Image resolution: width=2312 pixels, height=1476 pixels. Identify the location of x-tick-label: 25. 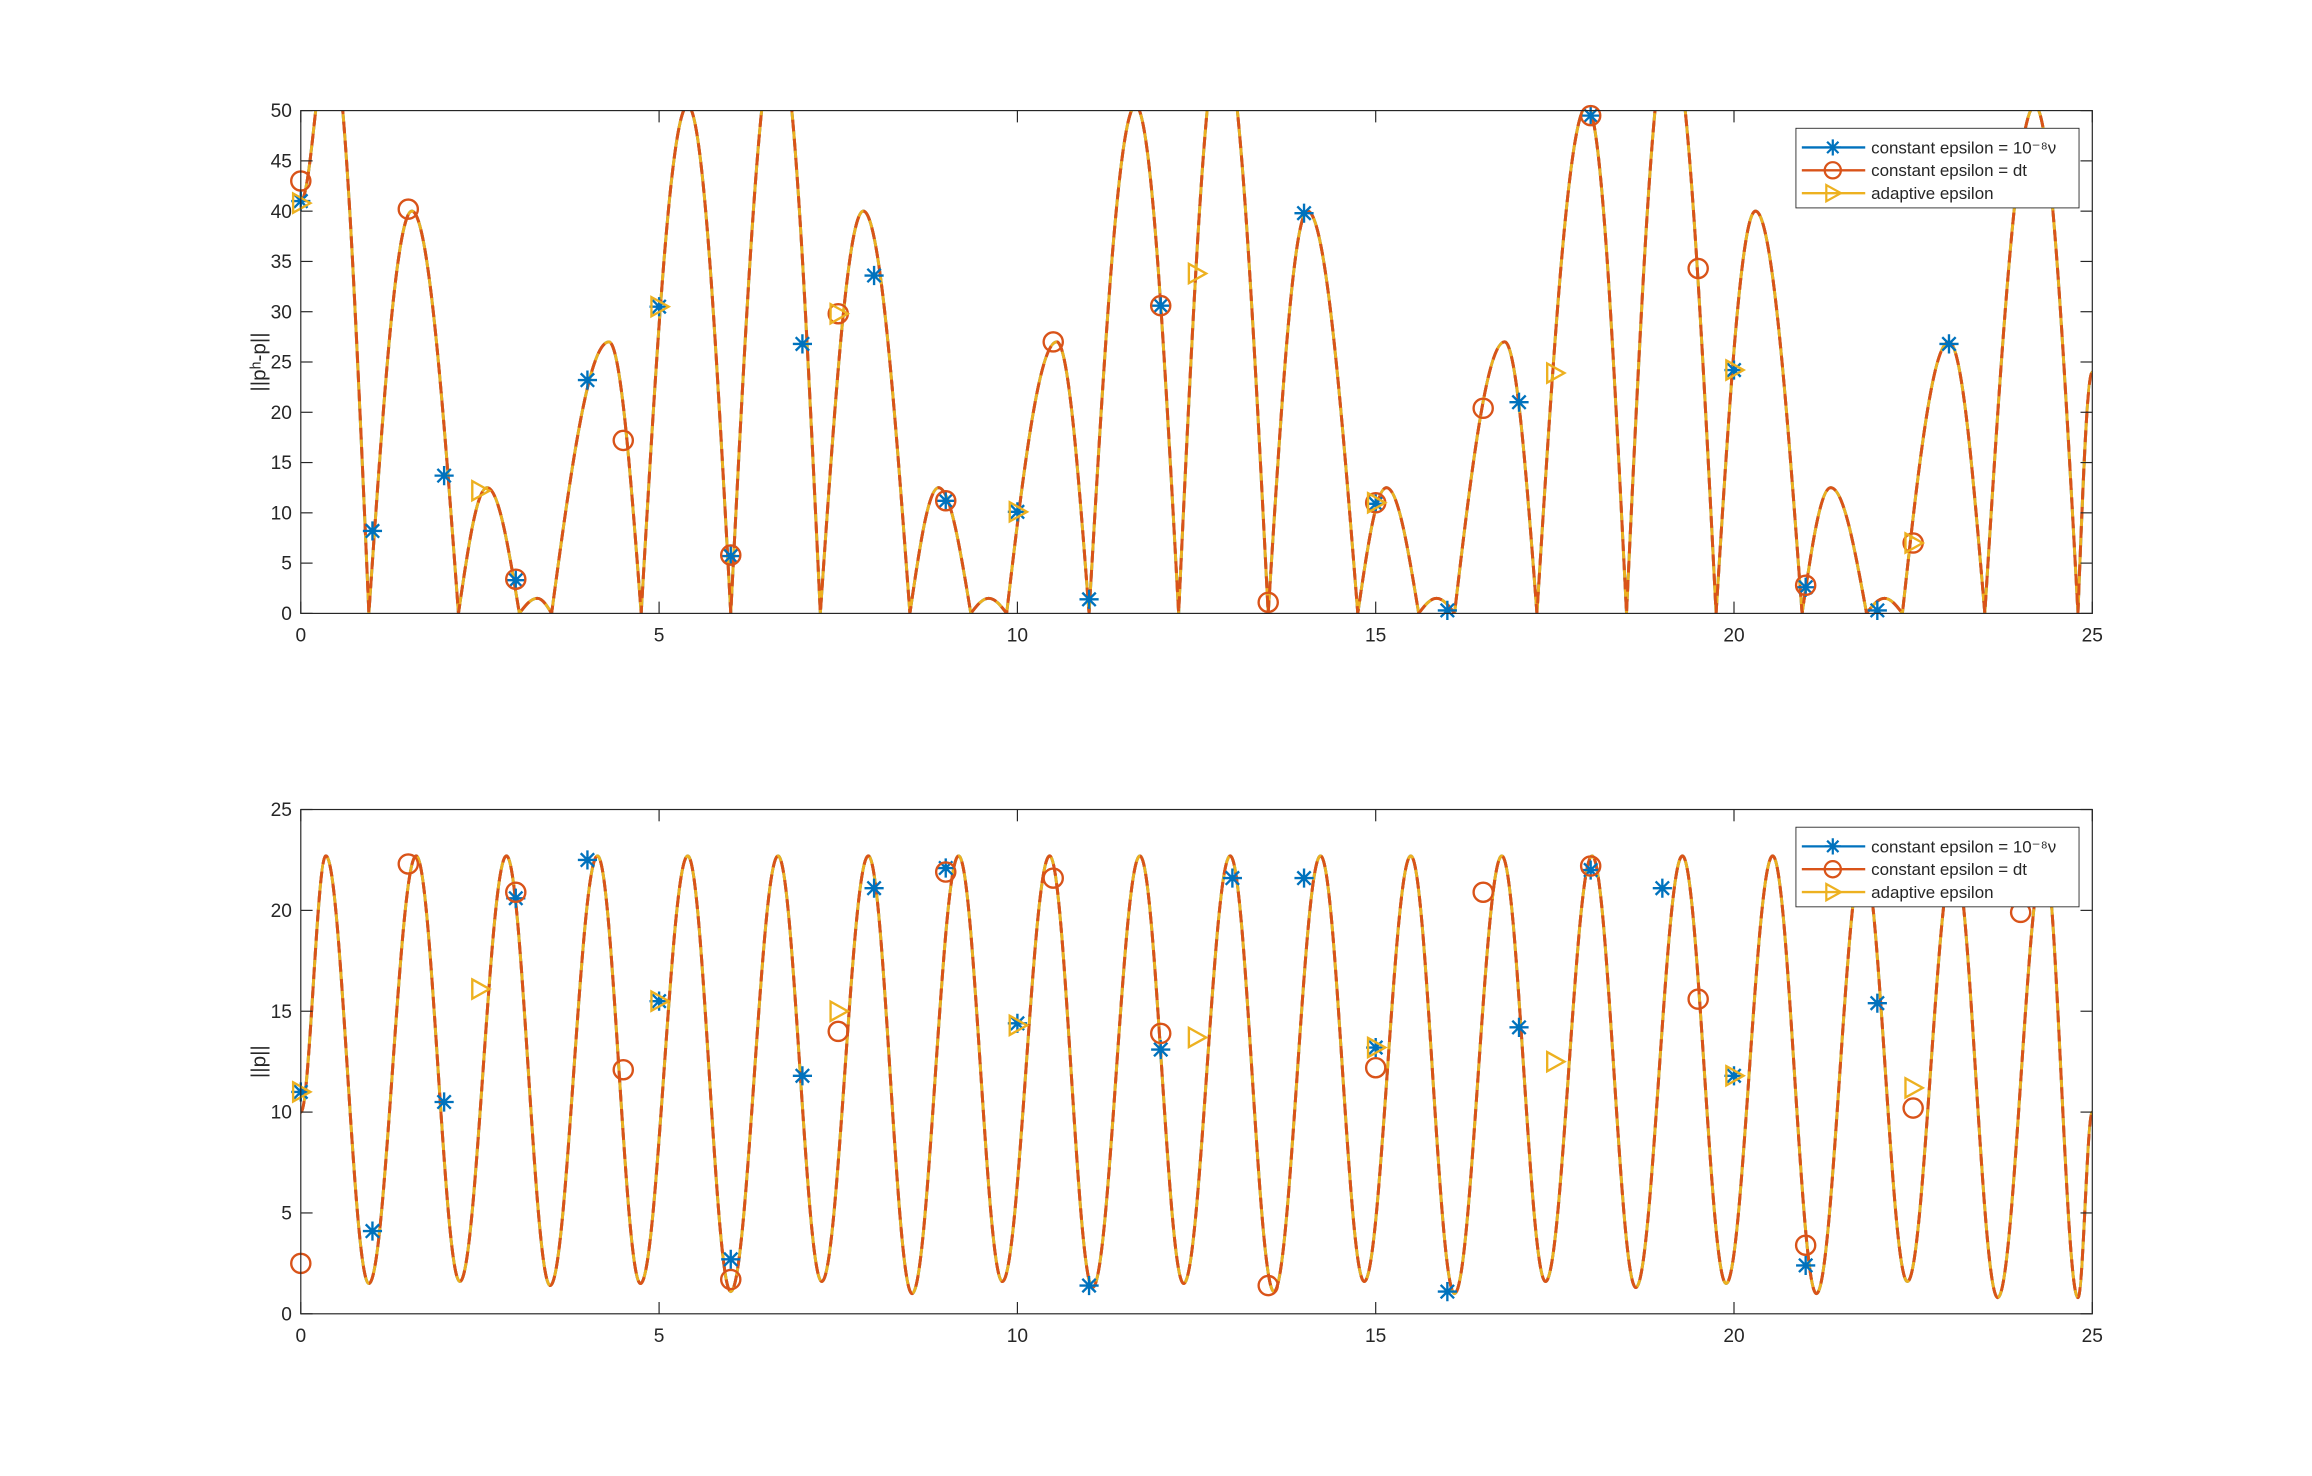
(2092, 1336).